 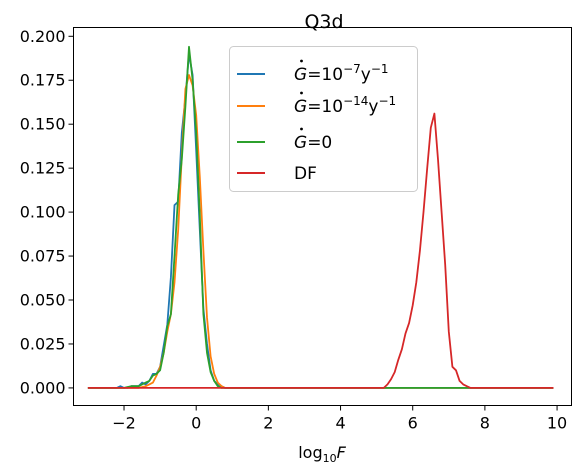 I want to click on x-tick-label: 4, so click(x=340, y=423).